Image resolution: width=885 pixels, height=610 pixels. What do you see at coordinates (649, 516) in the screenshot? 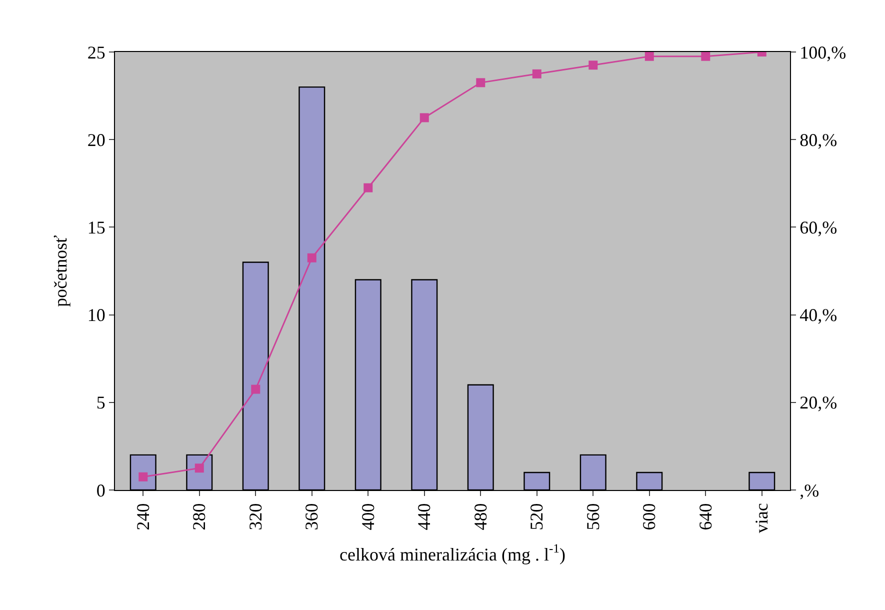
I see `x-tick-label: 600` at bounding box center [649, 516].